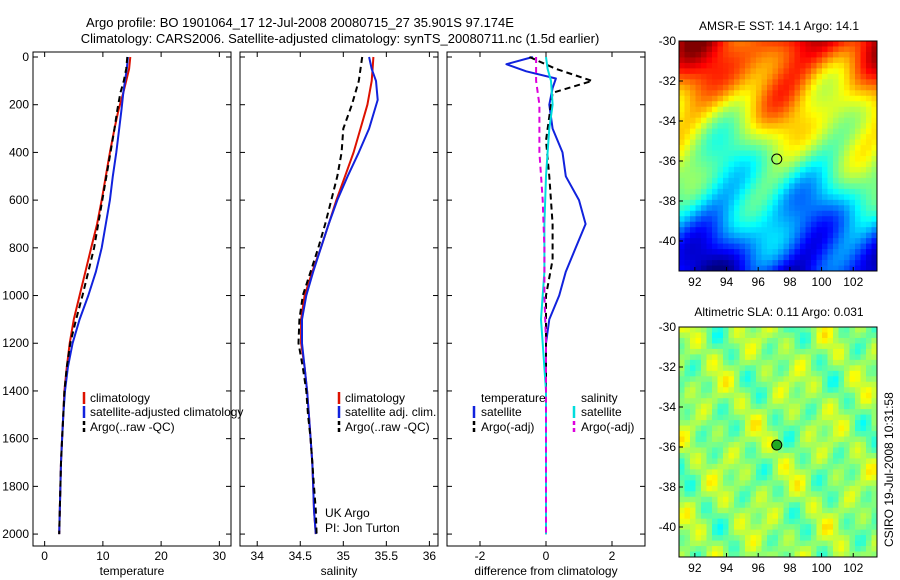 This screenshot has height=580, width=900. I want to click on sst-map: 92 94 96 98 100 102-30-32-34-36-38-40, so click(768, 161).